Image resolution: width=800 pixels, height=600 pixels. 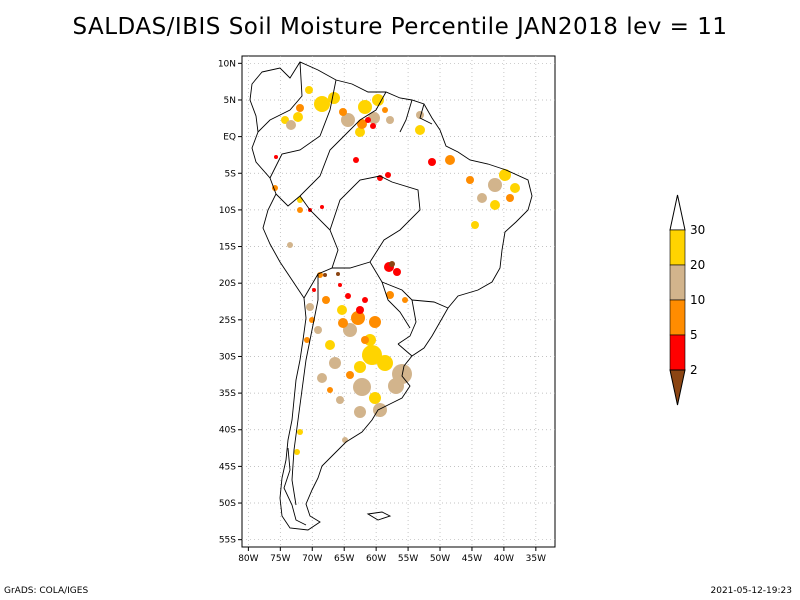 I want to click on lon-tick-label: 75W, so click(x=280, y=559).